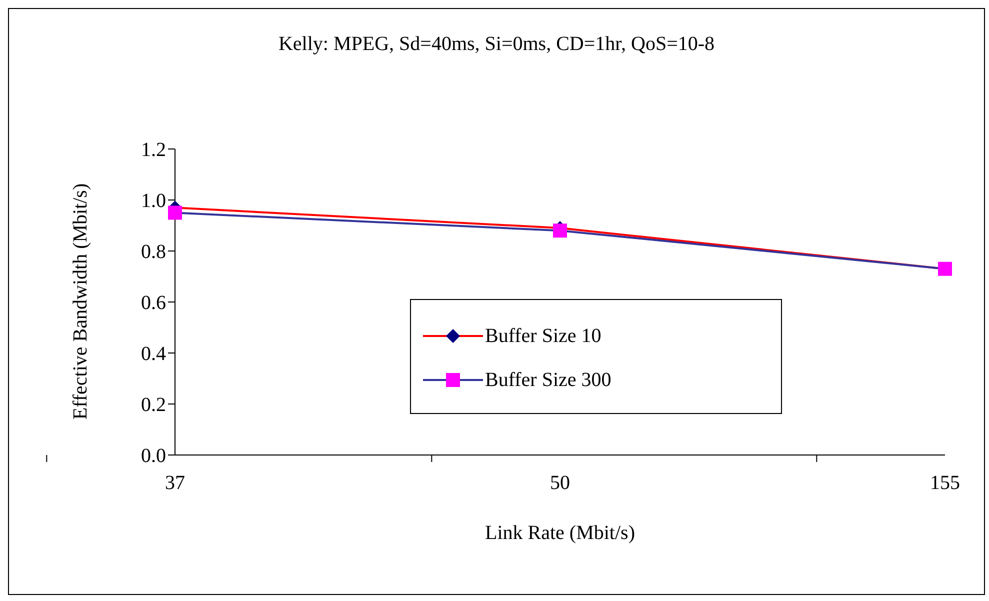  I want to click on y-tick-label: 0.6, so click(153, 303).